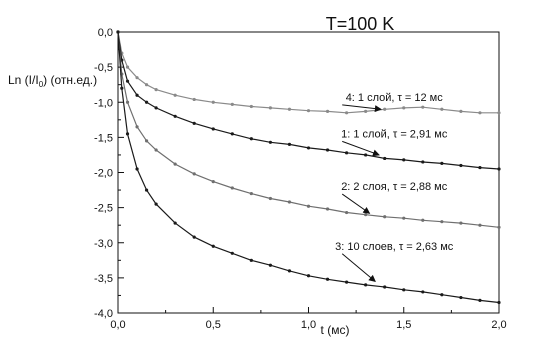  Describe the element at coordinates (52, 81) in the screenshot. I see `y-axis-title: Ln (I/I0) (отн.ед.)` at that location.